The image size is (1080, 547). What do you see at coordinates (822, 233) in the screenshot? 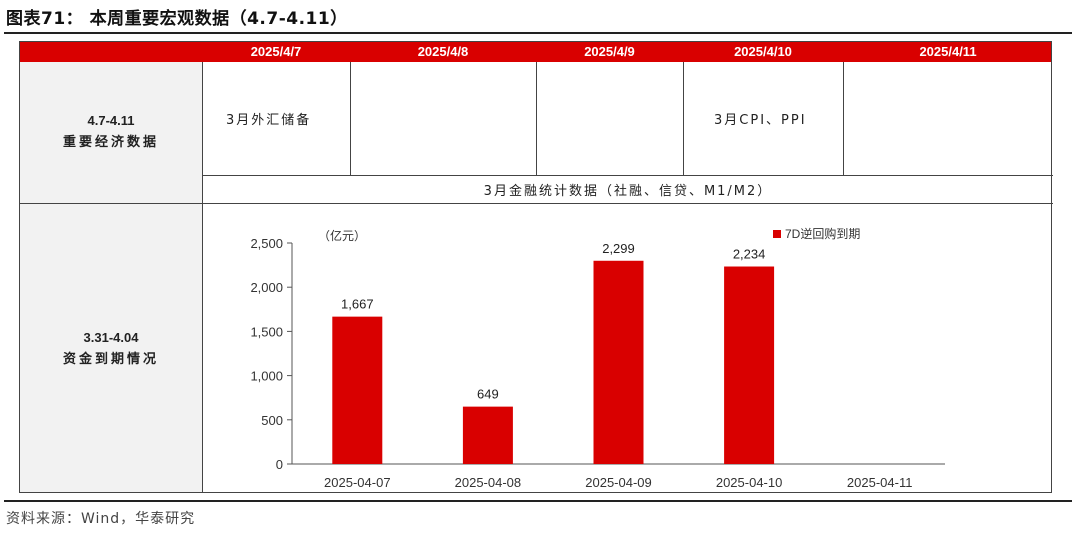
I see `legend-label: 7D逆回购到期` at bounding box center [822, 233].